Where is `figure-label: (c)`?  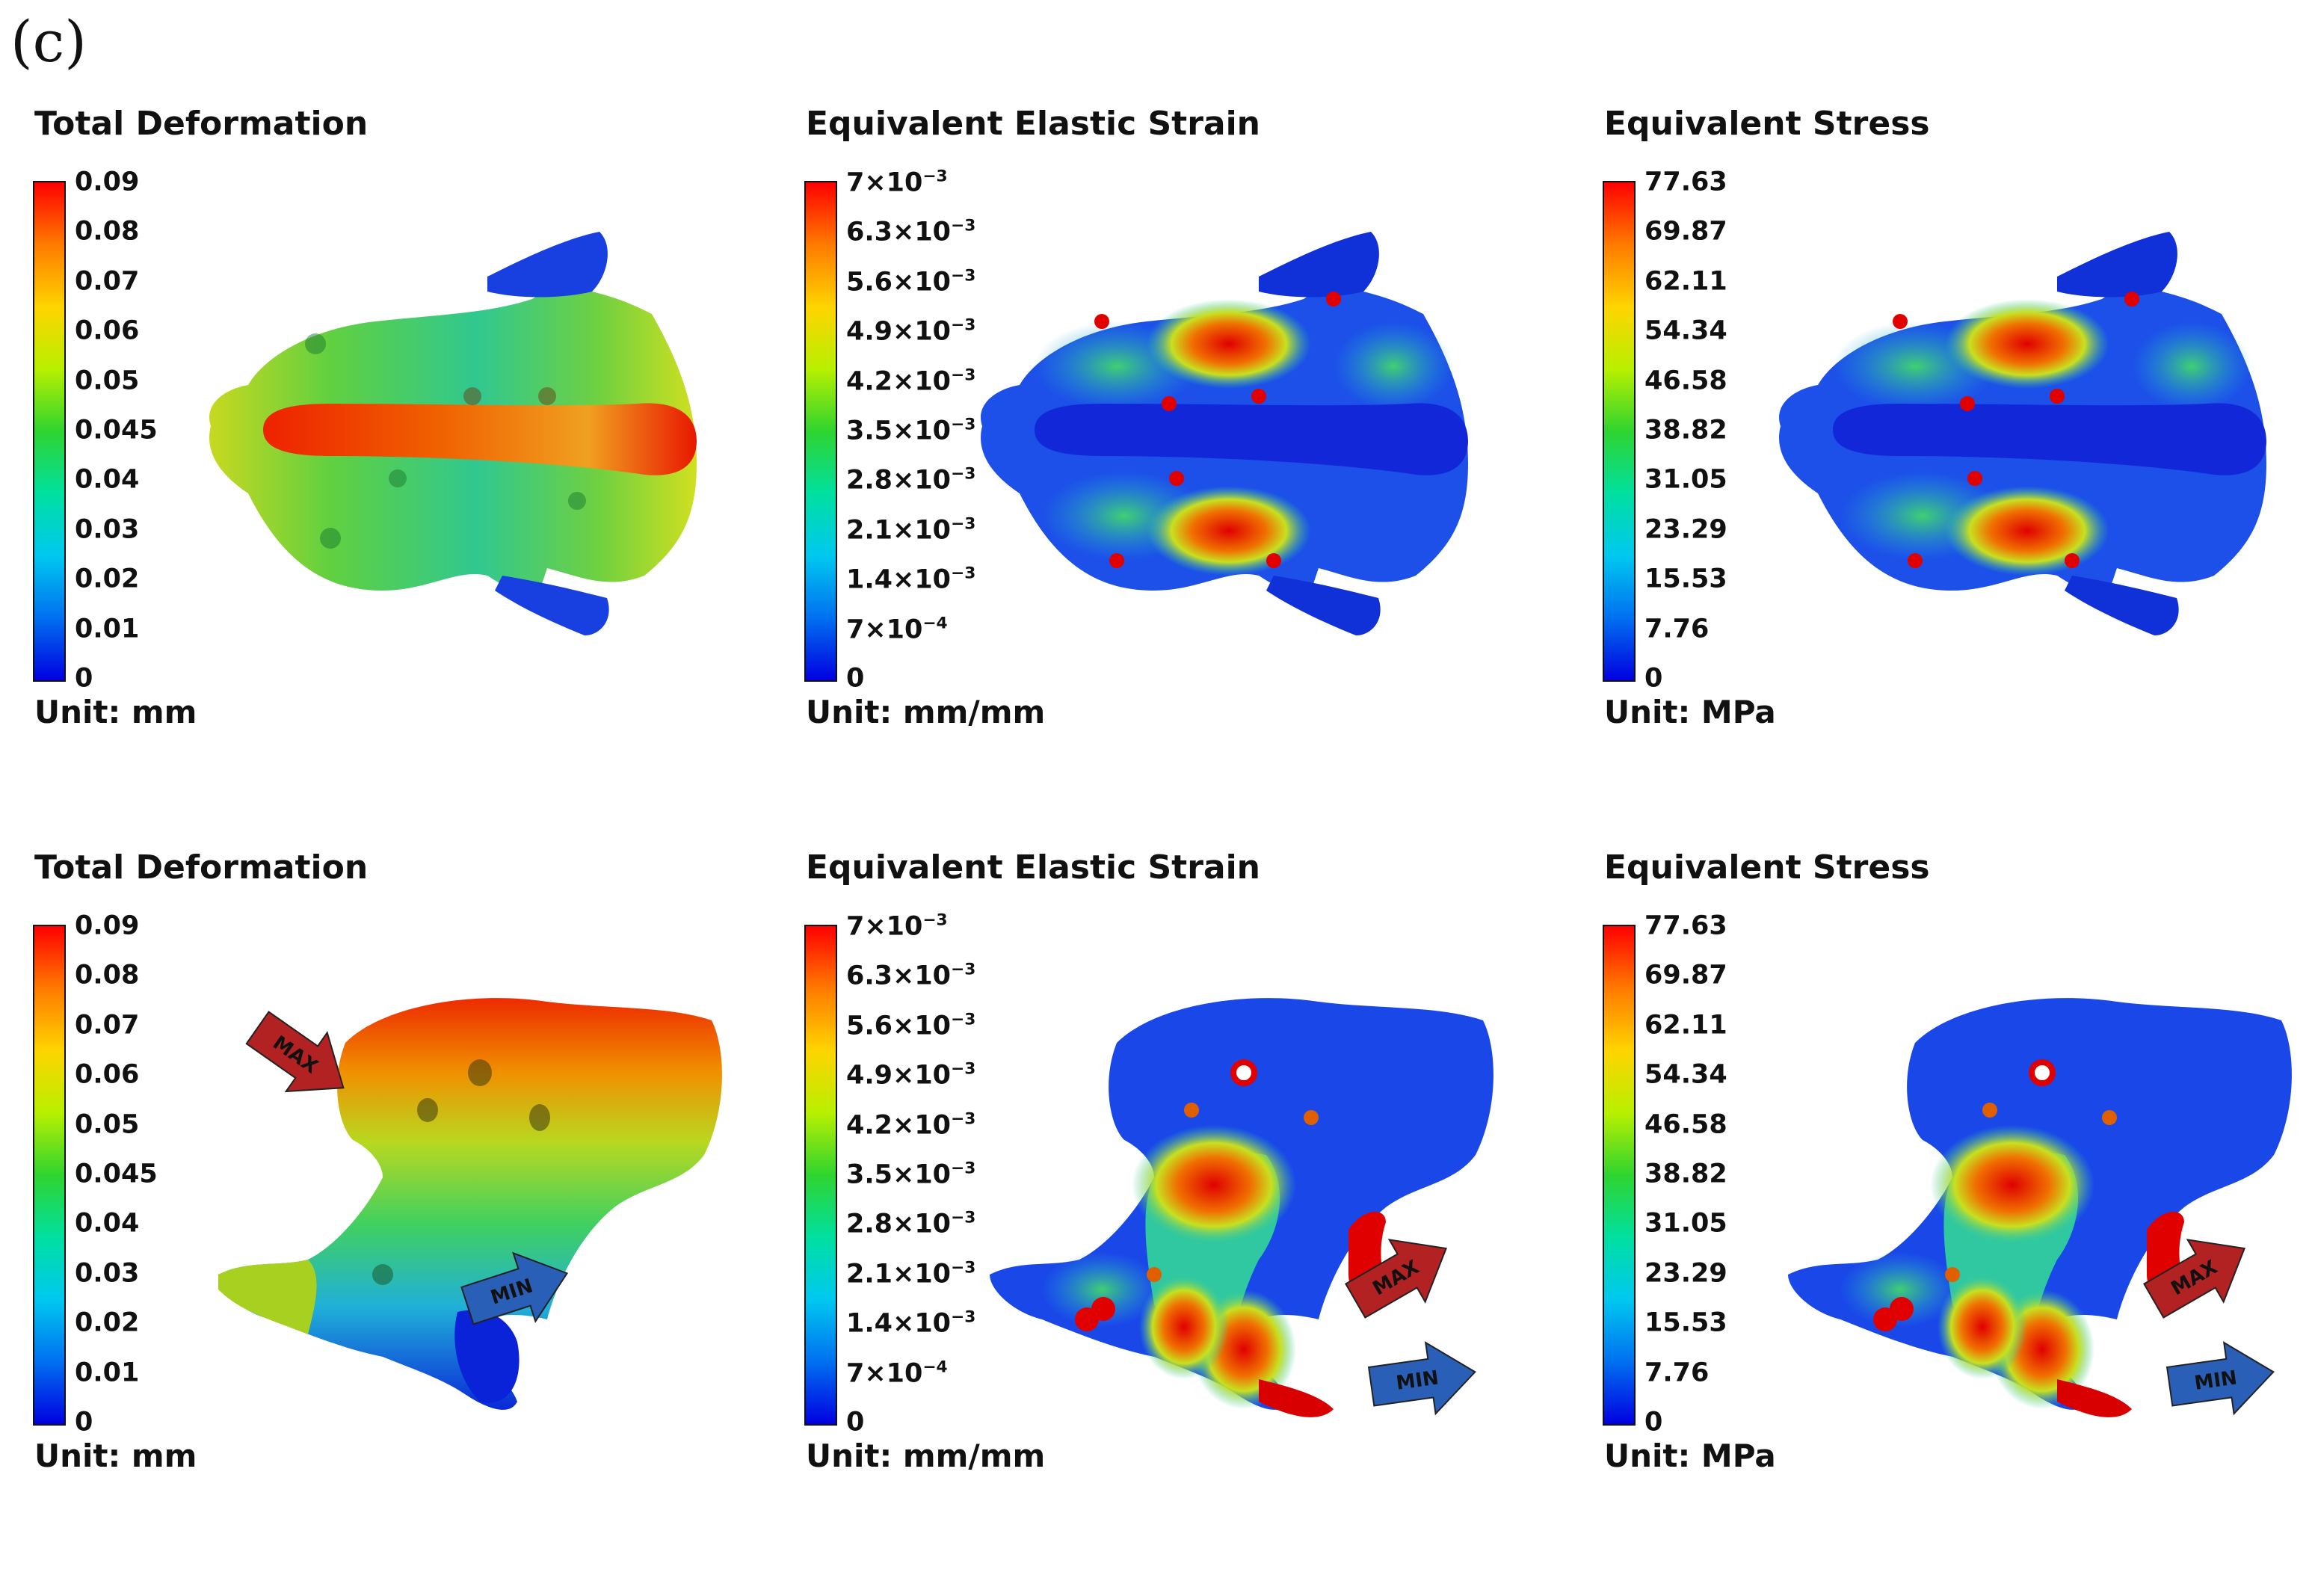
figure-label: (c) is located at coordinates (48, 42).